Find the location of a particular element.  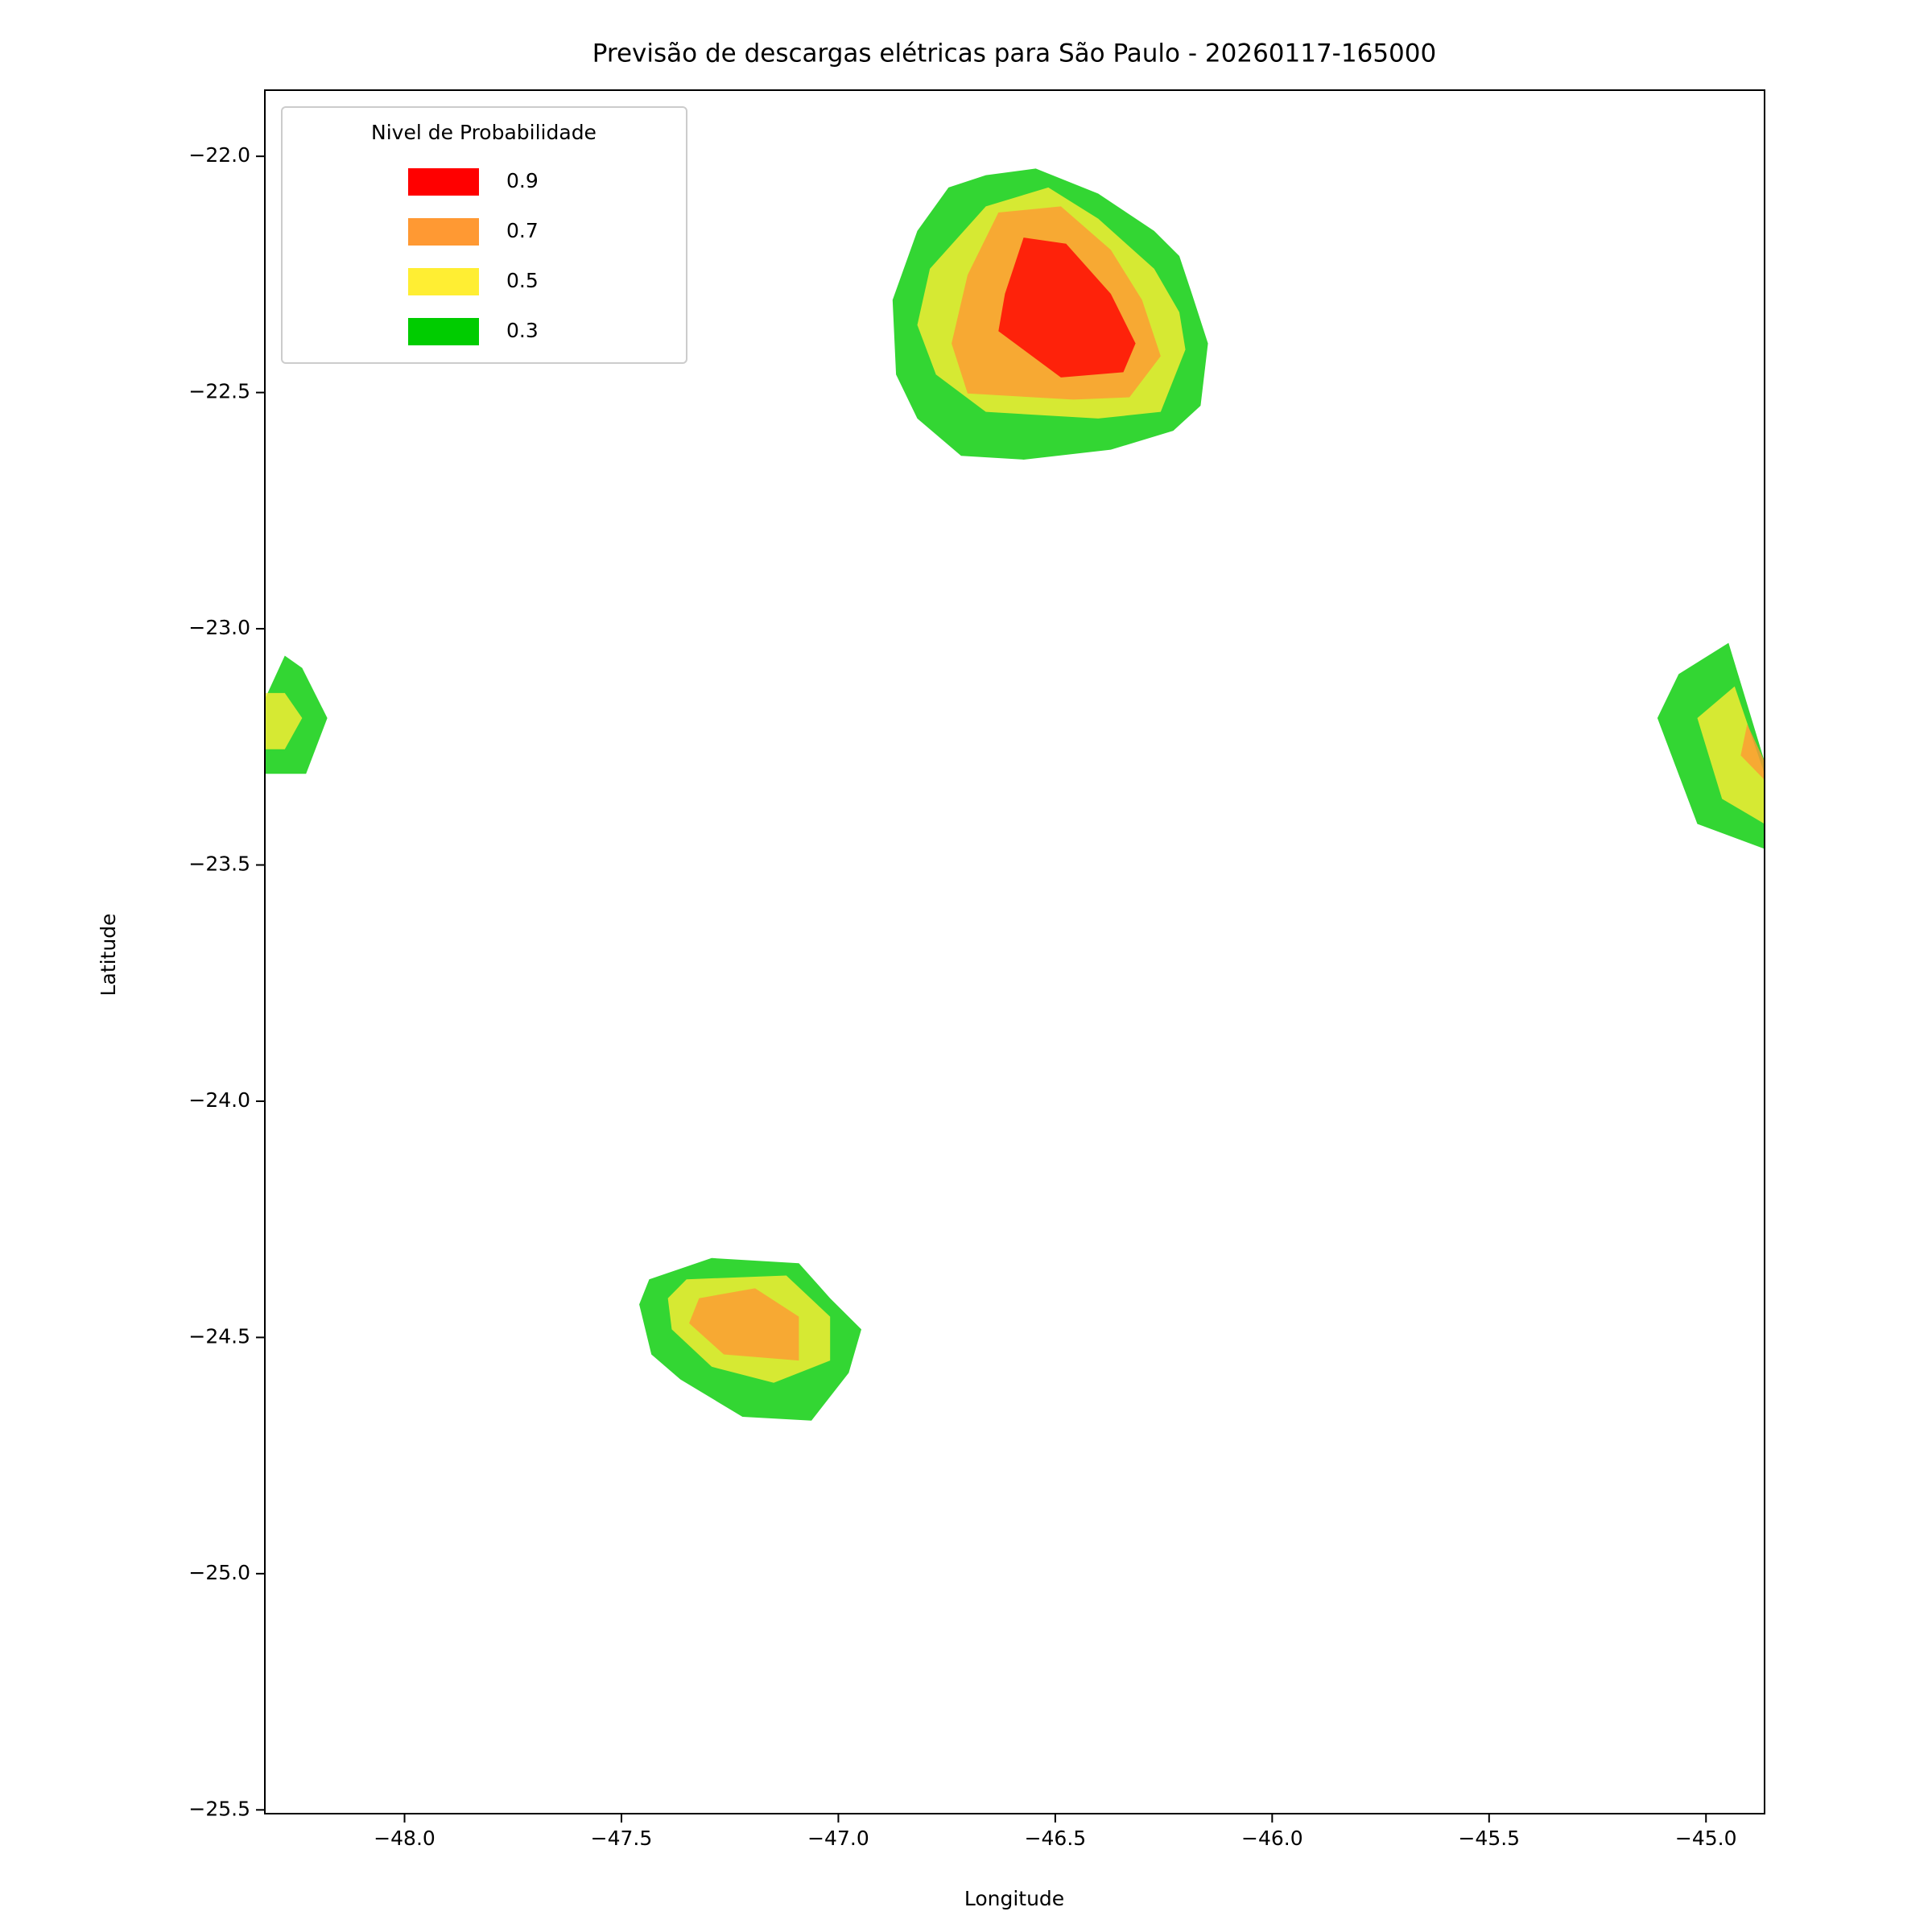

legend: Nivel de Probabilidade 0.9 0.7 0.5 0.3 is located at coordinates (484, 235).